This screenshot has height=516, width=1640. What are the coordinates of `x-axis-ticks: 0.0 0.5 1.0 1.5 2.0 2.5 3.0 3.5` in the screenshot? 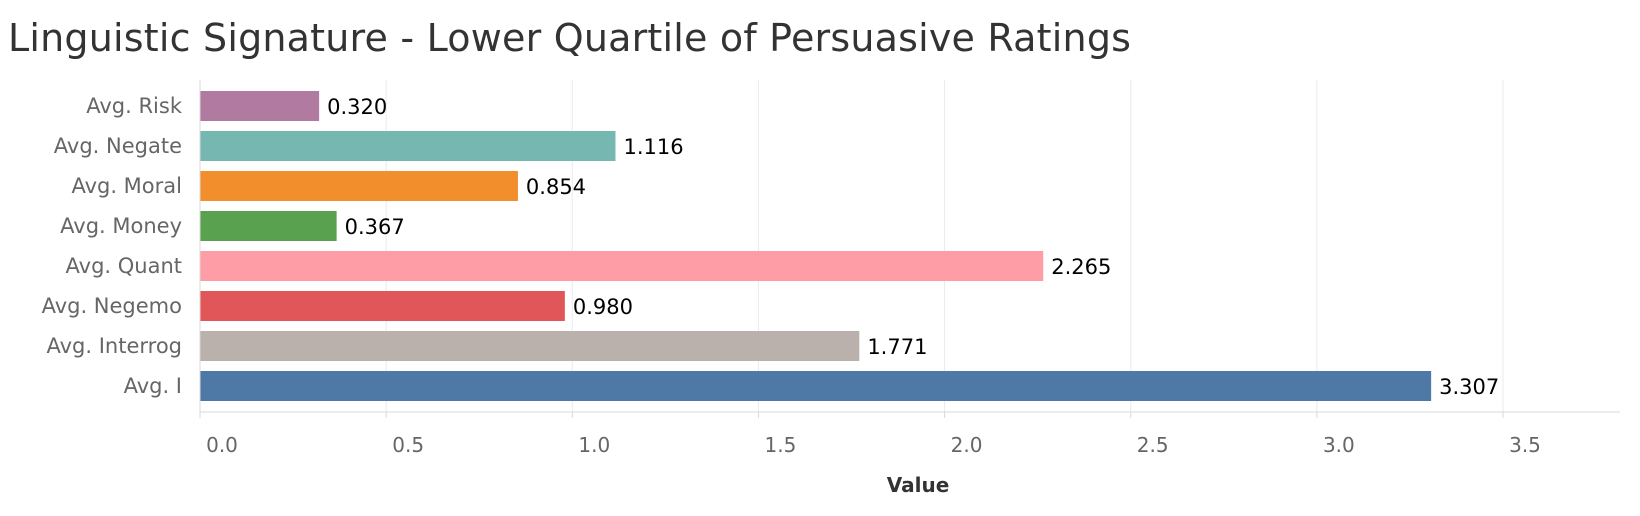 It's located at (870, 434).